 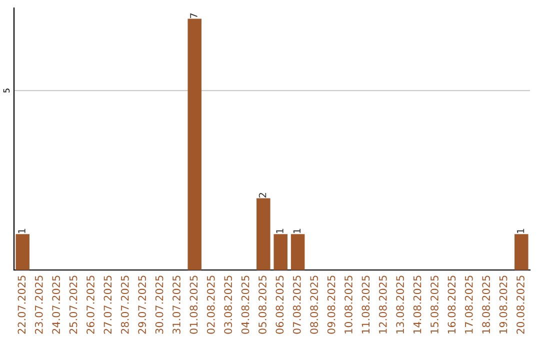 I want to click on x-tick-label: 06.08.2025, so click(x=280, y=305).